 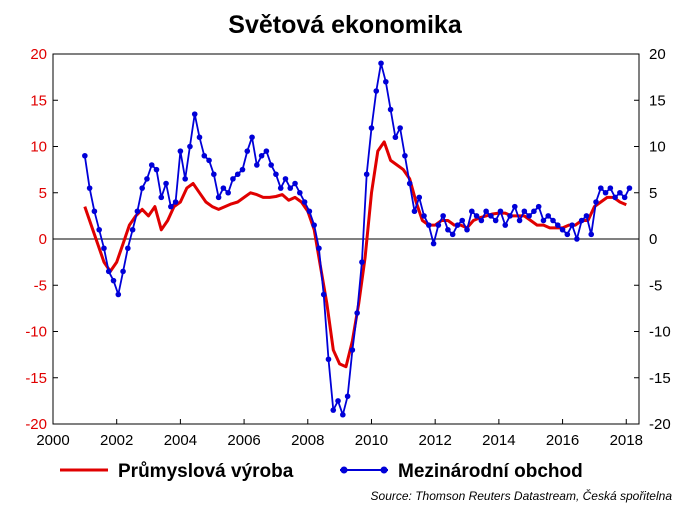 I want to click on y-tick-label-right: 0, so click(x=653, y=239).